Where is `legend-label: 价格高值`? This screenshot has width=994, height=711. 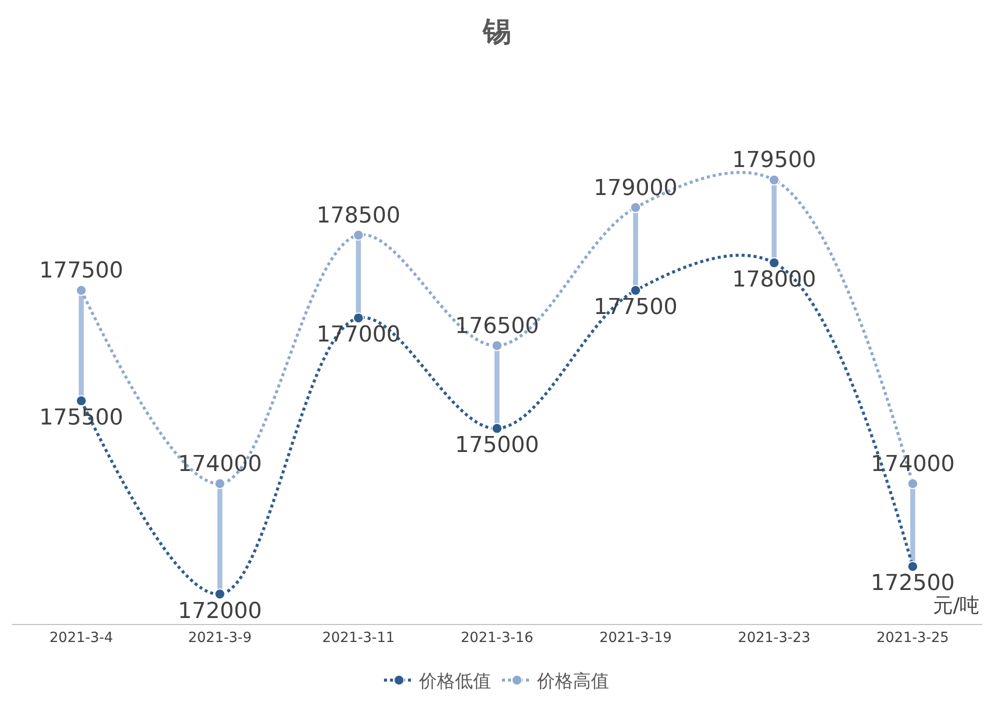 legend-label: 价格高值 is located at coordinates (572, 681).